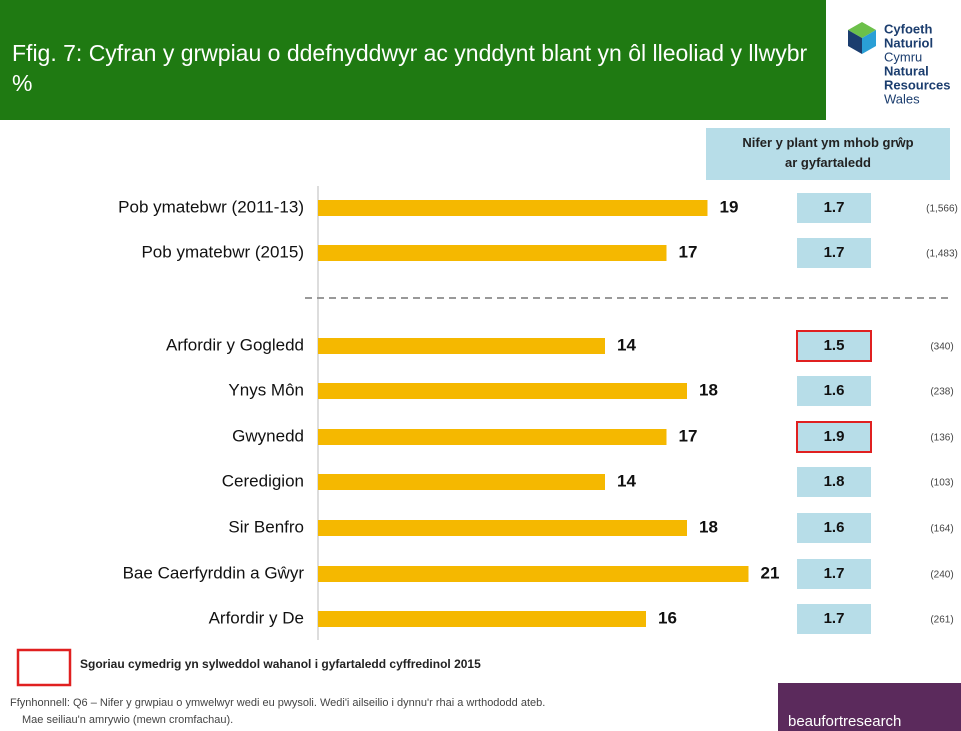  I want to click on logo-icon, so click(862, 38).